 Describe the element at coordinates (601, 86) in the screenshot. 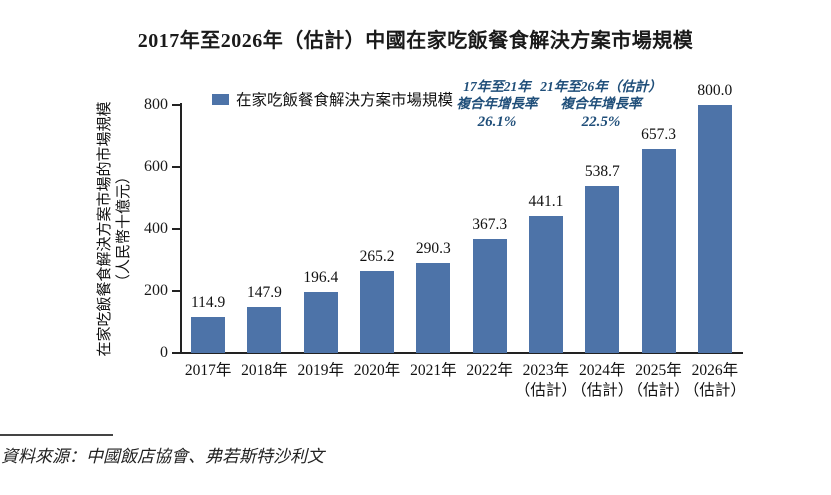

I see `cagr-annotation-line1: 21年至26年（估計）` at that location.